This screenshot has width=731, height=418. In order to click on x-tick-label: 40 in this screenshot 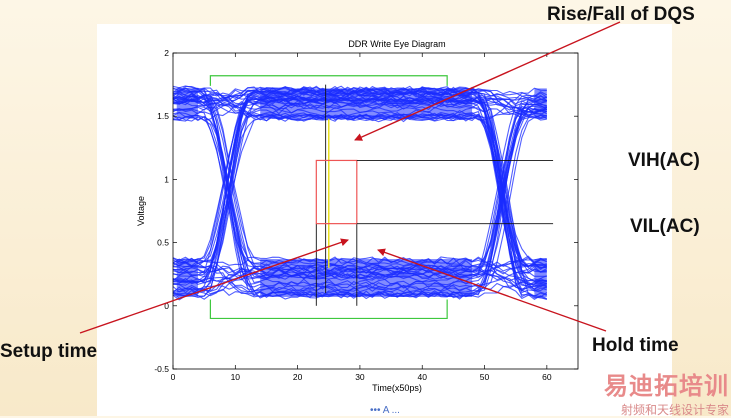, I will do `click(422, 377)`.